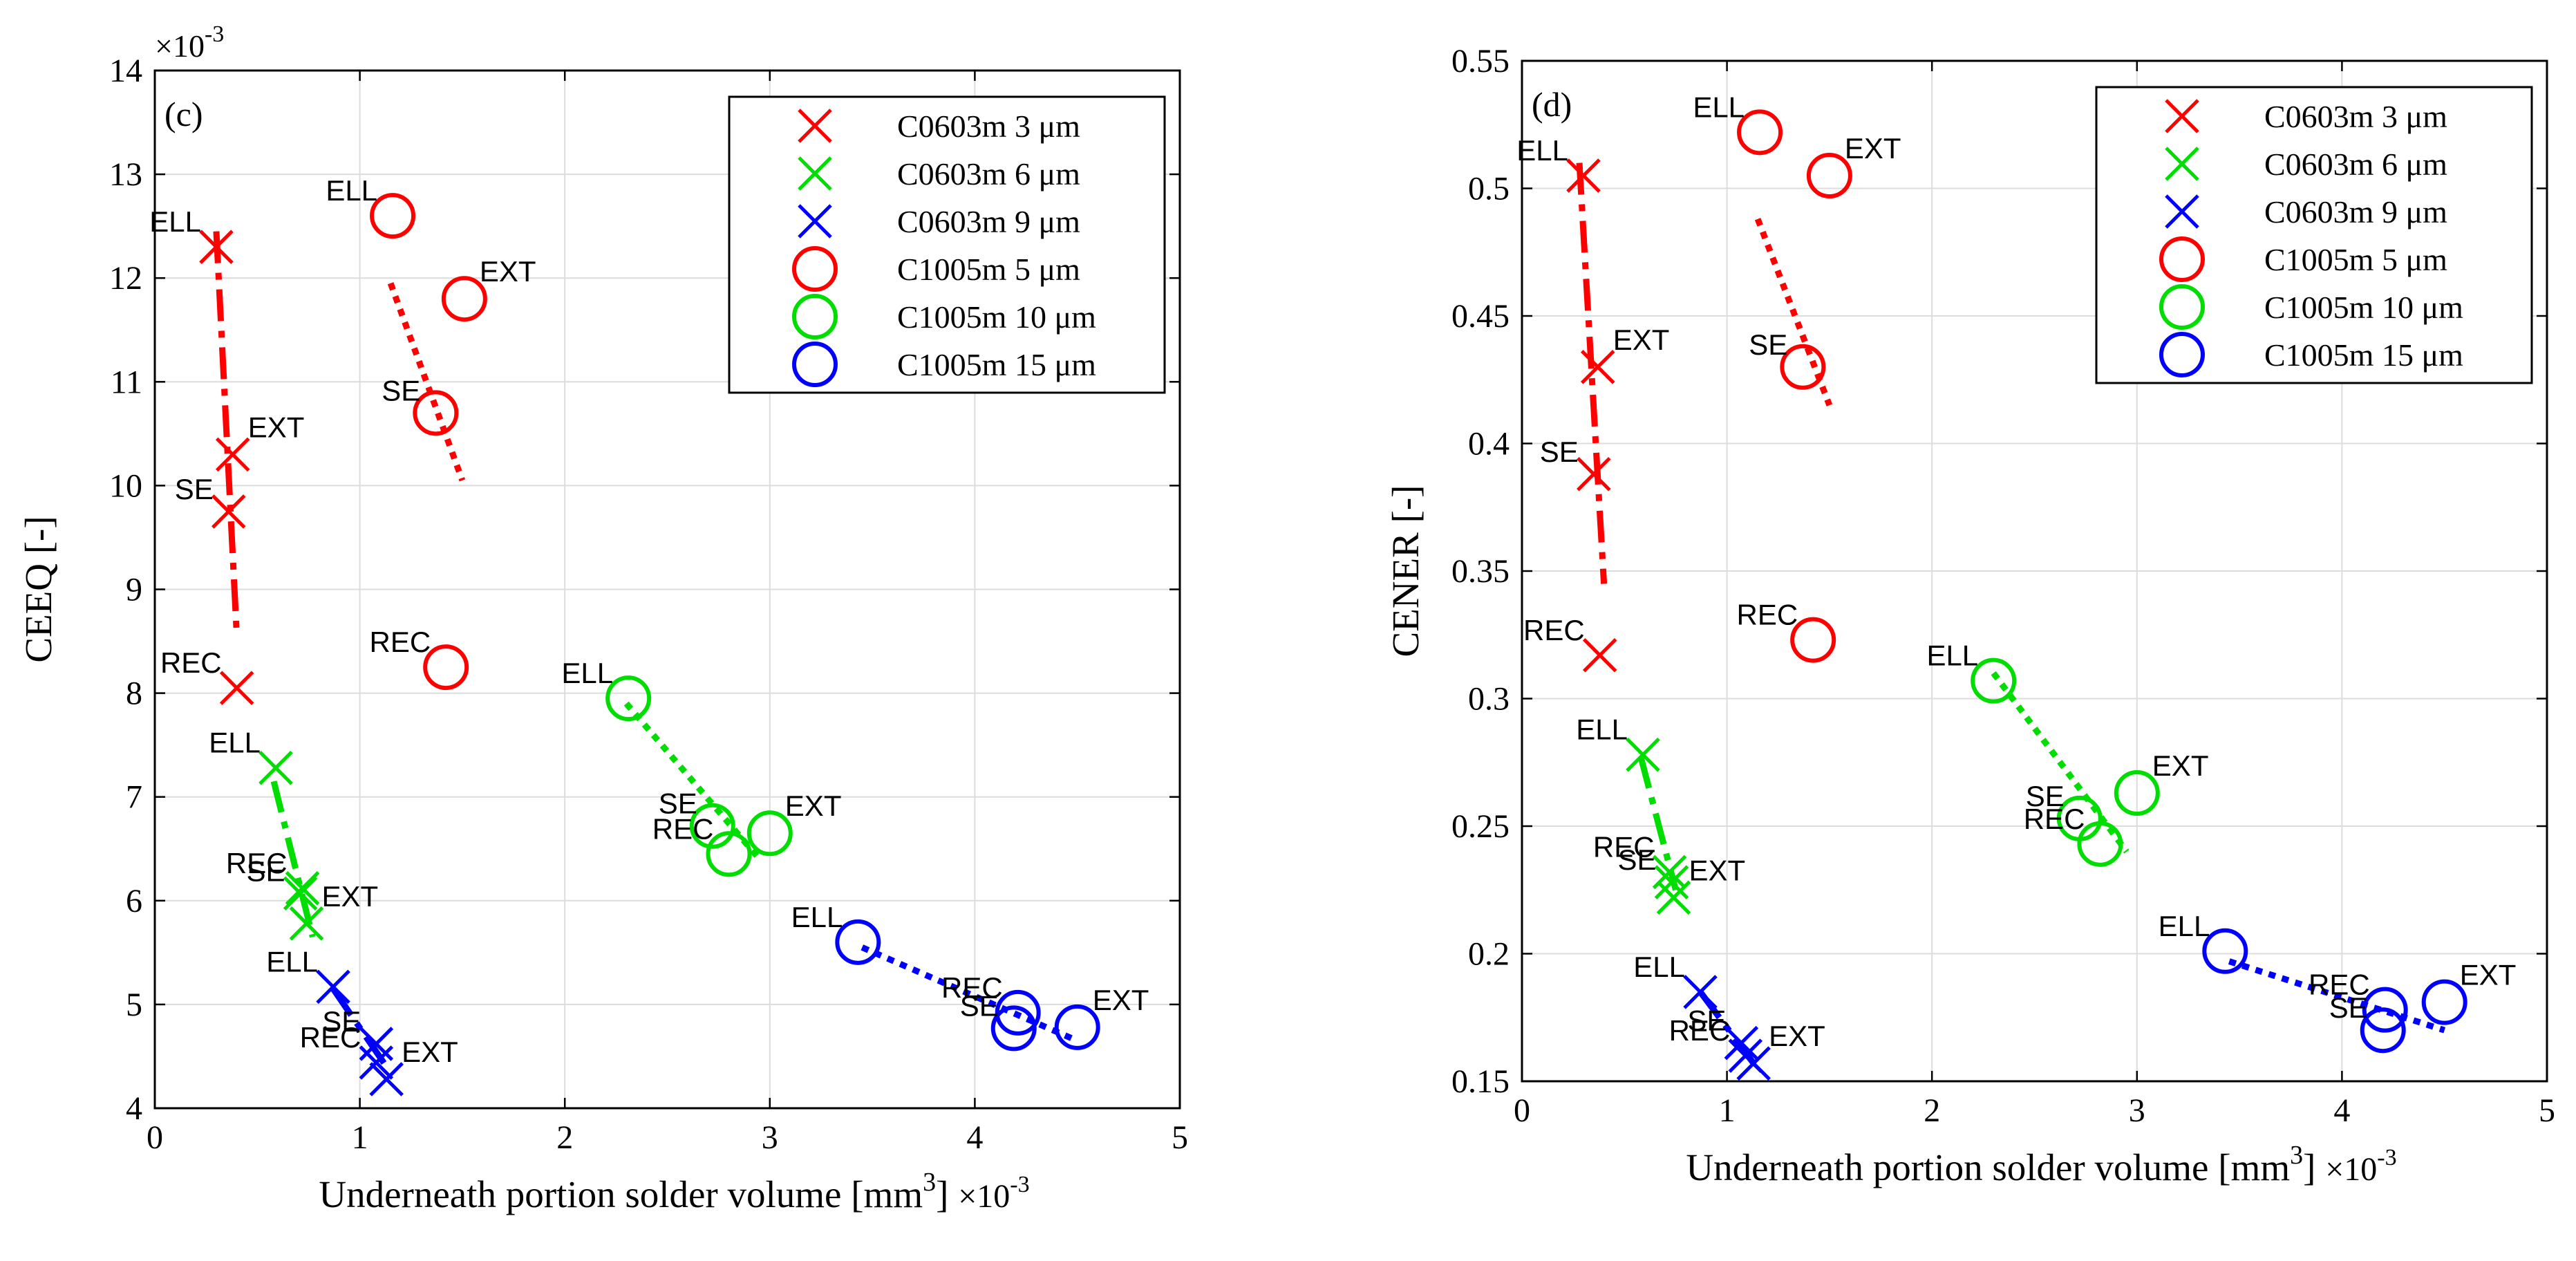  What do you see at coordinates (1480, 316) in the screenshot?
I see `y-tick-label: 0.45` at bounding box center [1480, 316].